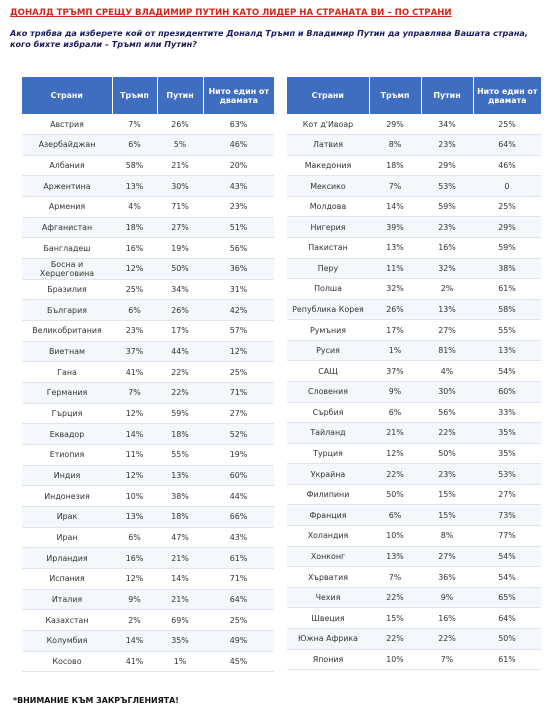 The image size is (559, 723). I want to click on cell-putin: 2%, so click(447, 289).